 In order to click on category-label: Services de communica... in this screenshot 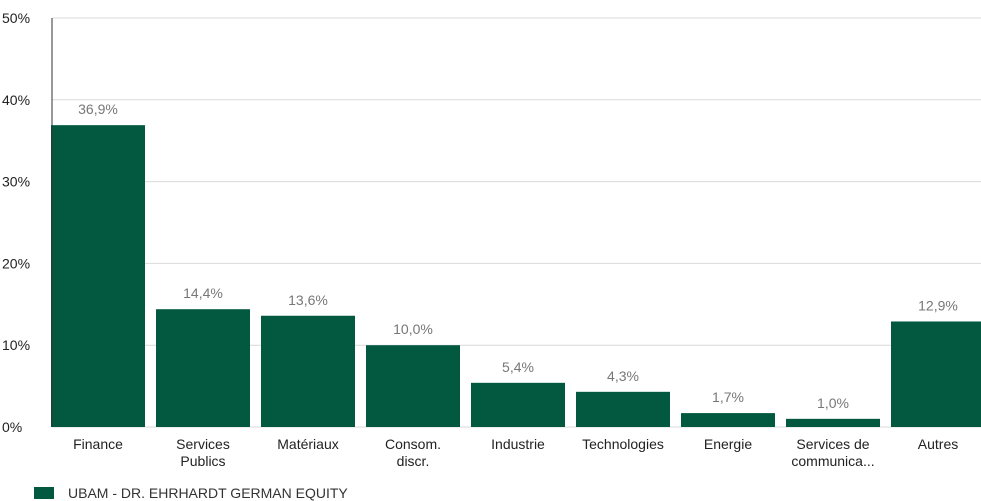, I will do `click(832, 452)`.